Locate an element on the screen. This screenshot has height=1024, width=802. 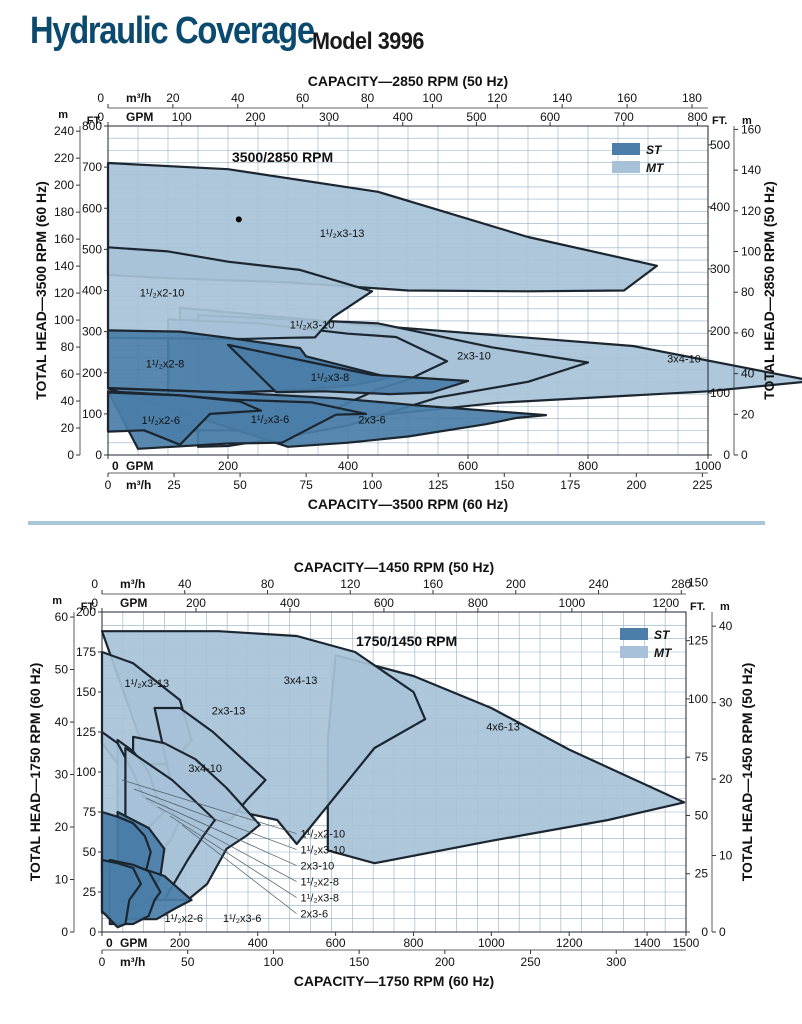
legend-swatch-mt is located at coordinates (626, 167).